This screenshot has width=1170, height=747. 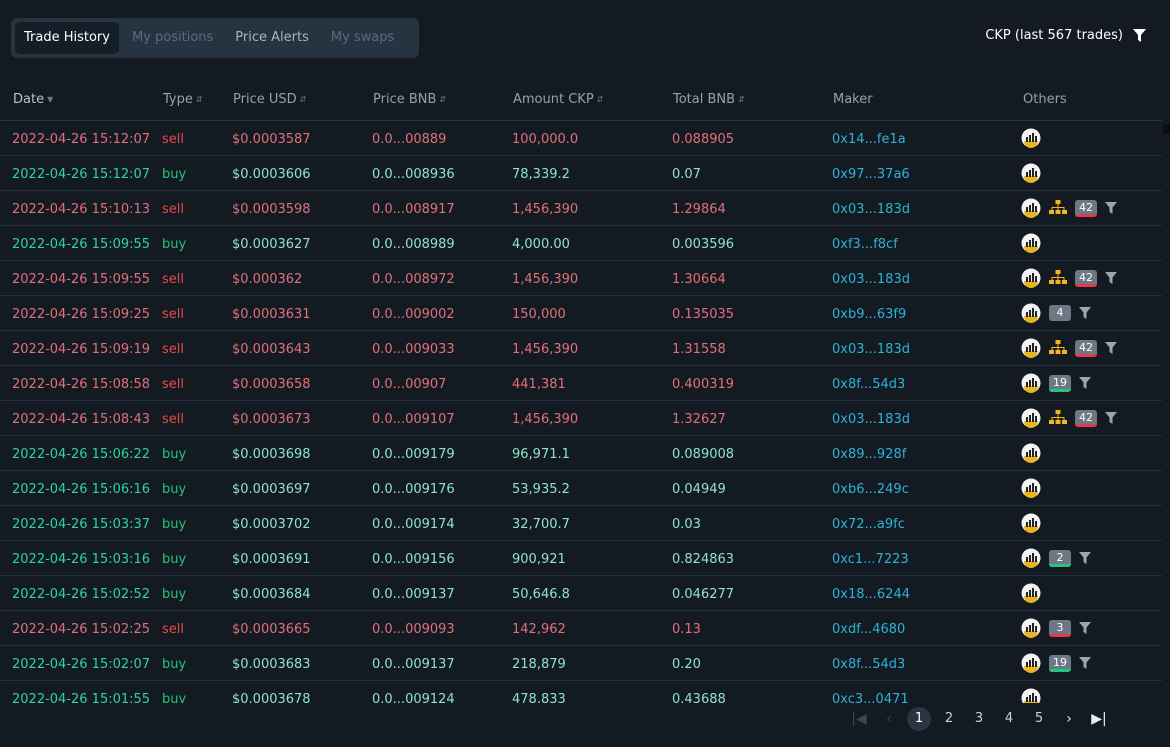 I want to click on pagination: |◀ ‹ 1 2 3 4 5 › ▶|, so click(x=982, y=719).